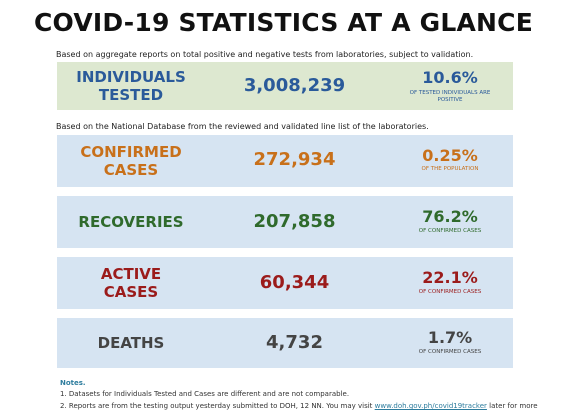 The height and width of the screenshot is (410, 567). What do you see at coordinates (450, 169) in the screenshot?
I see `confirmed-caption: OF THE POPULATION` at bounding box center [450, 169].